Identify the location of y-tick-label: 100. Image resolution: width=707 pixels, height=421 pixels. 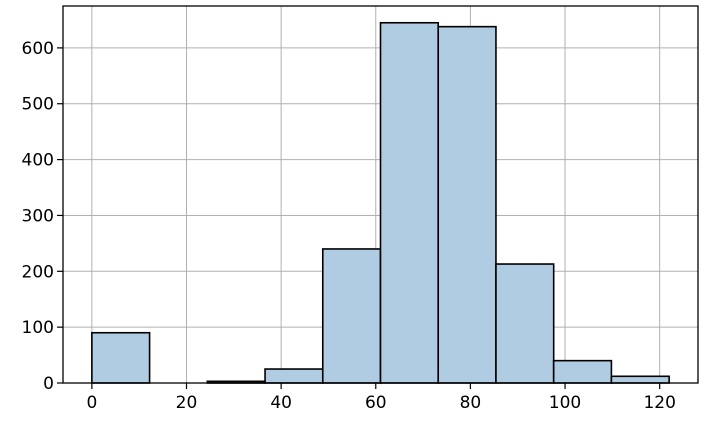
(38, 328).